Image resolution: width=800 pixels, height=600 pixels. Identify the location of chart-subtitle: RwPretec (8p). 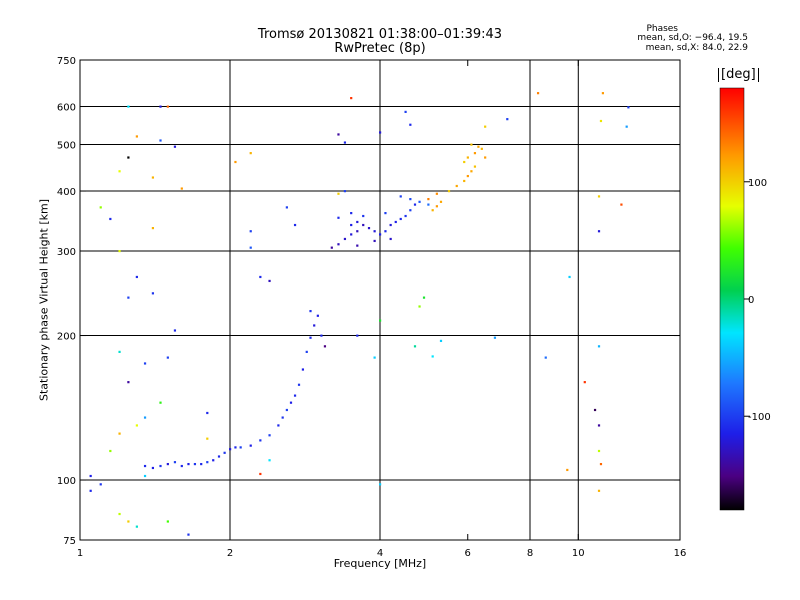
(380, 48).